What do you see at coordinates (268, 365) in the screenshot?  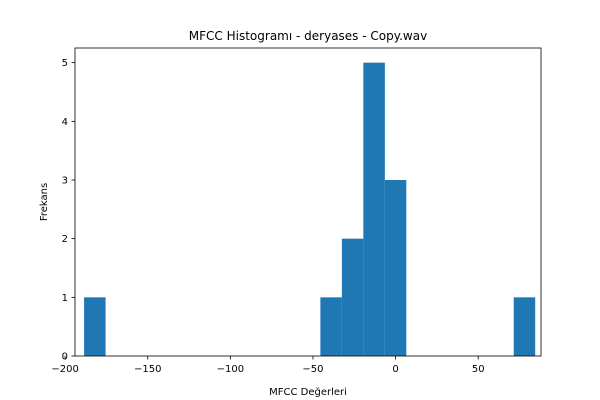 I see `x-ticks-group: −200 −150 −100 −50 0 50` at bounding box center [268, 365].